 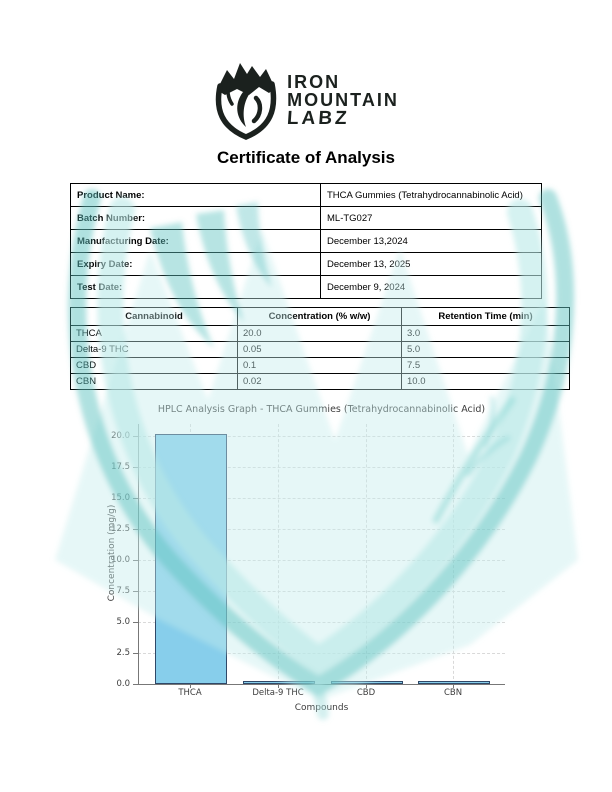 What do you see at coordinates (306, 157) in the screenshot?
I see `page-title: Certificate of Analysis` at bounding box center [306, 157].